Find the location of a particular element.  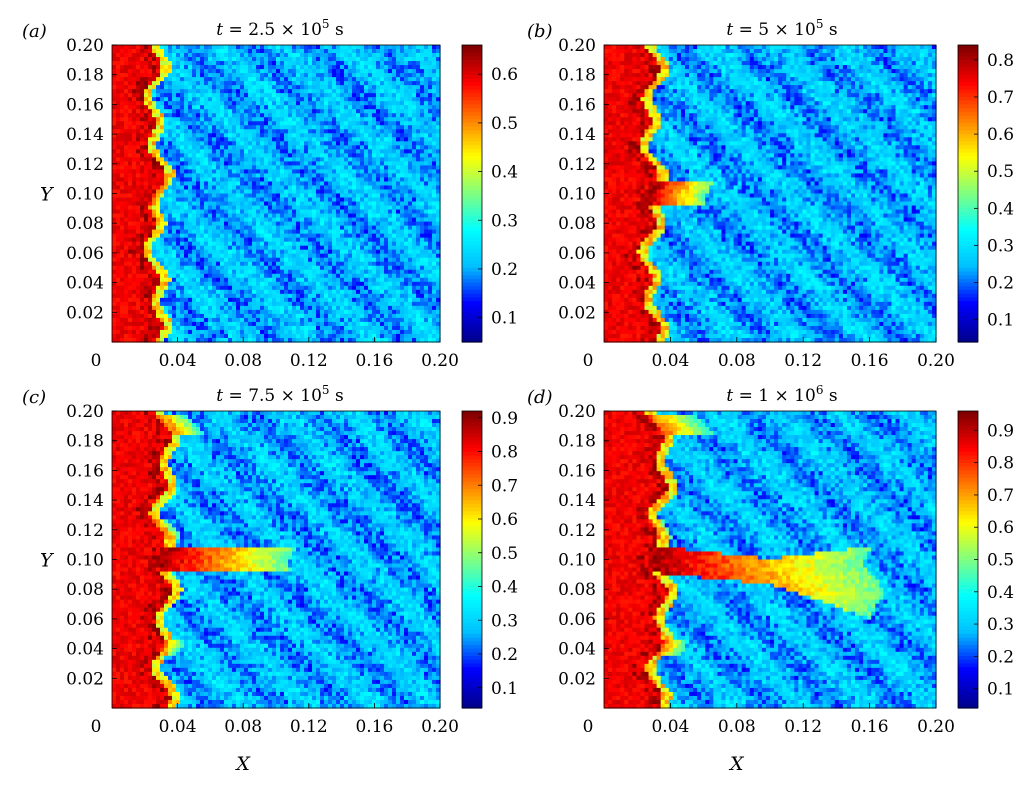

panel-title: t = 2.5 × 105 s is located at coordinates (279, 28).